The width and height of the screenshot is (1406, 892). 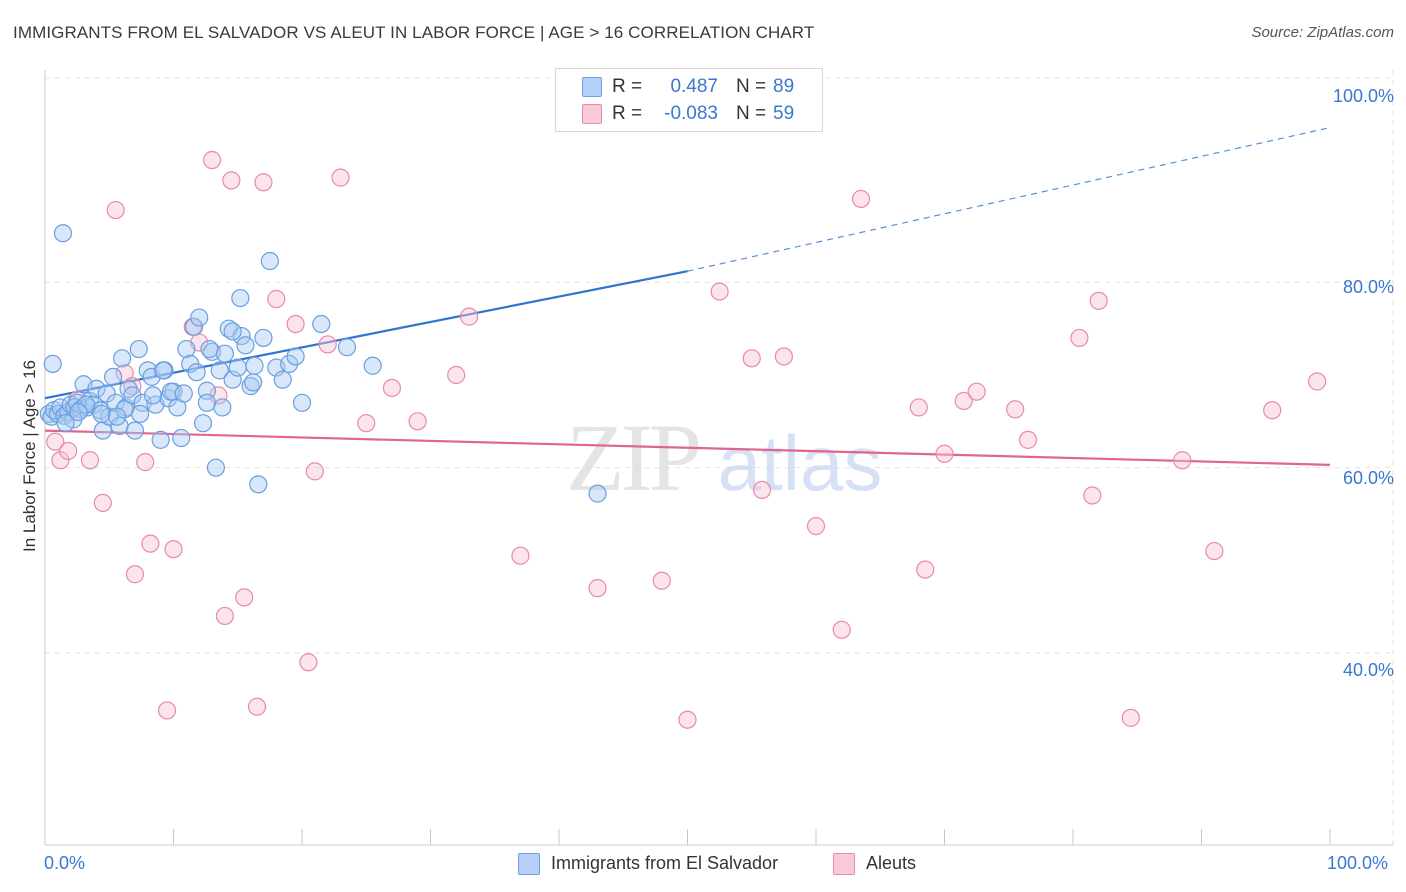 I want to click on legend-row-aleuts: R = -0.083 N = 59, so click(x=689, y=114).